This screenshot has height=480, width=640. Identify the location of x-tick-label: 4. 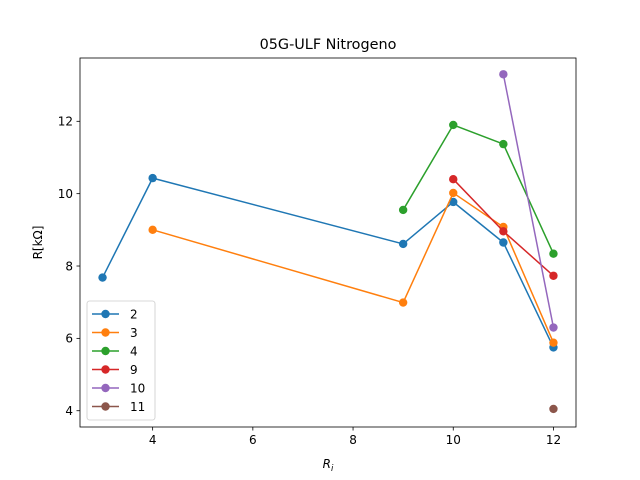
(153, 440).